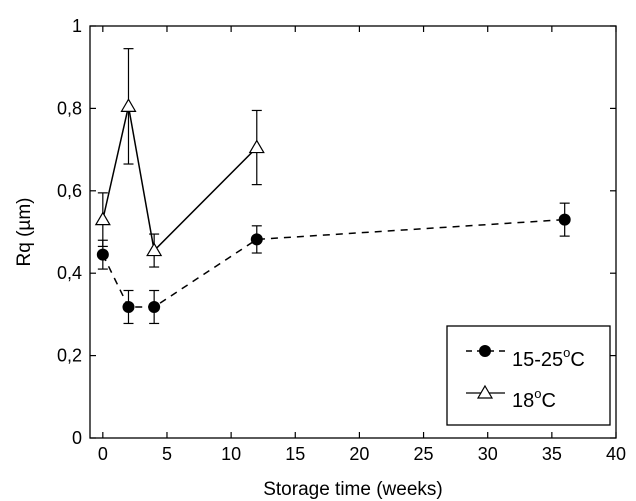 Image resolution: width=636 pixels, height=501 pixels. I want to click on x-tick-label-40: 40, so click(616, 454).